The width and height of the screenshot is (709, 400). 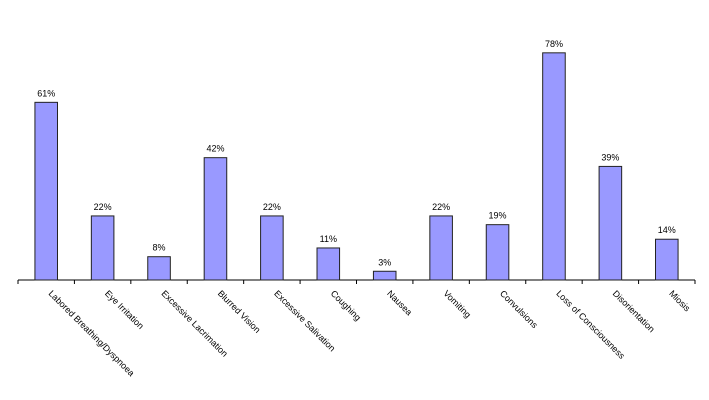 I want to click on x-tick-label: Coughing, so click(x=346, y=305).